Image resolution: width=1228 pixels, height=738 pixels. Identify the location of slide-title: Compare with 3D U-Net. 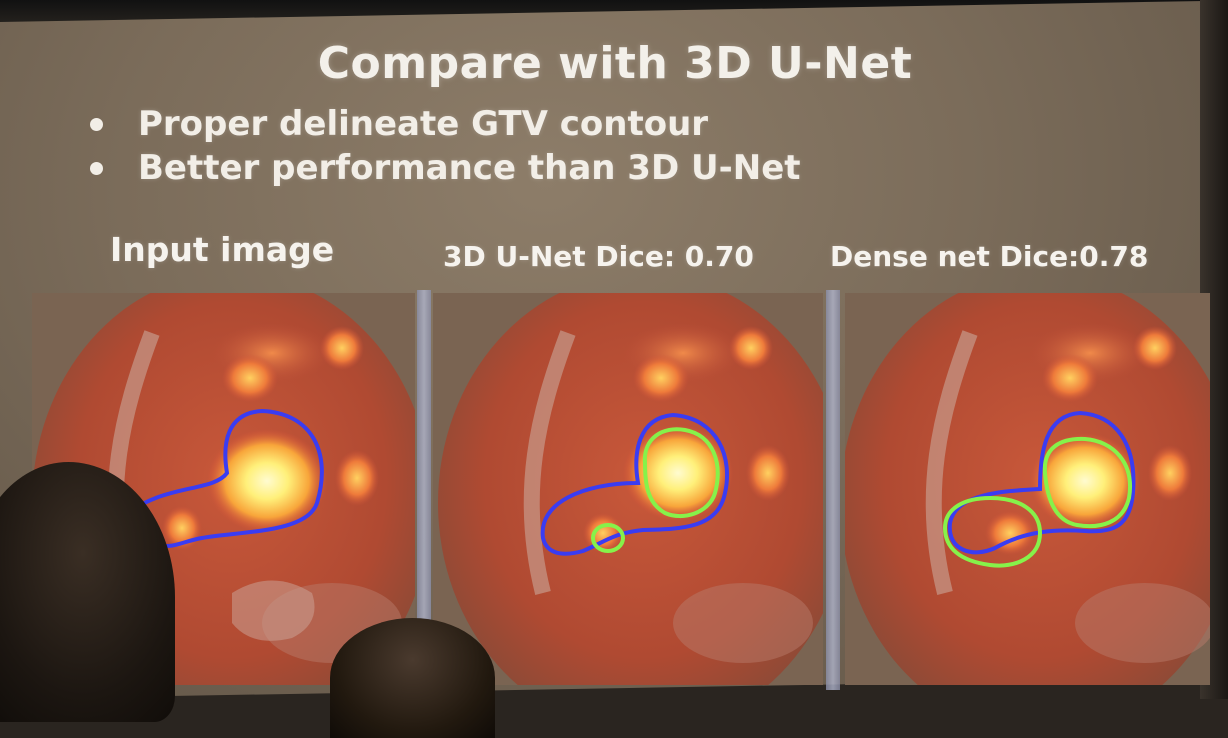
(615, 63).